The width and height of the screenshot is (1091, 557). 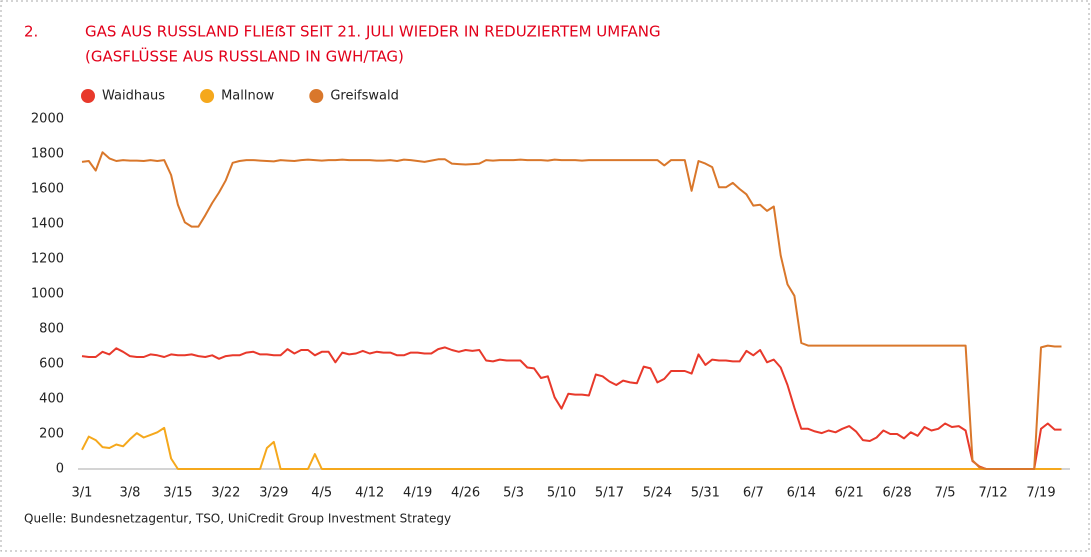 I want to click on y-tick-label: 1200, so click(x=47, y=259).